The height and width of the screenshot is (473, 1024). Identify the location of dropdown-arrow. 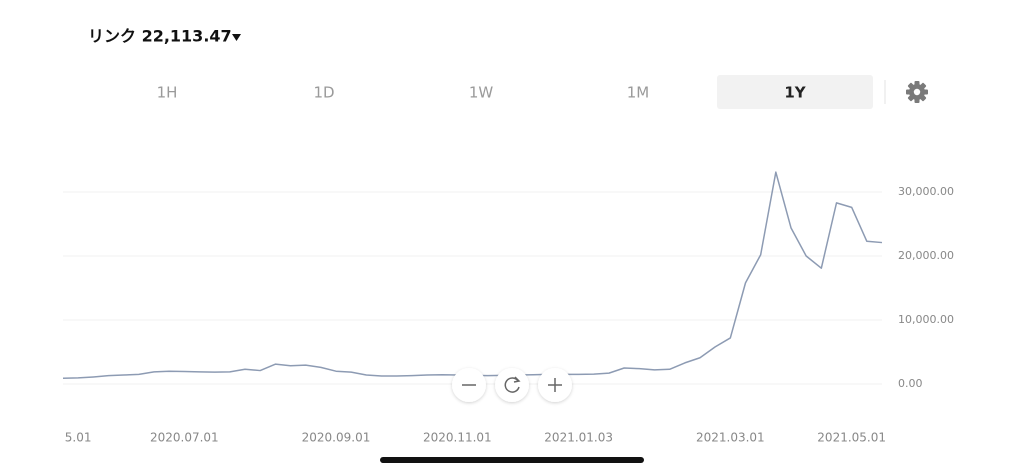
(236, 37).